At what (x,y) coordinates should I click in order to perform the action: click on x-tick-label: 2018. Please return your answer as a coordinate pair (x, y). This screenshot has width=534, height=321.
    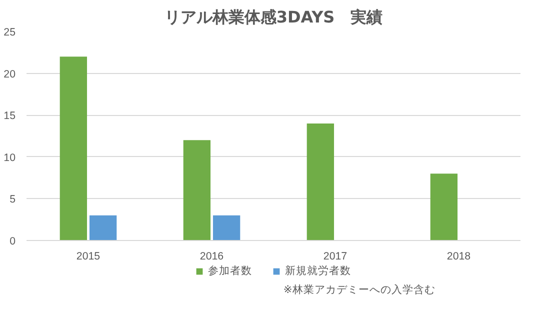
    Looking at the image, I should click on (458, 256).